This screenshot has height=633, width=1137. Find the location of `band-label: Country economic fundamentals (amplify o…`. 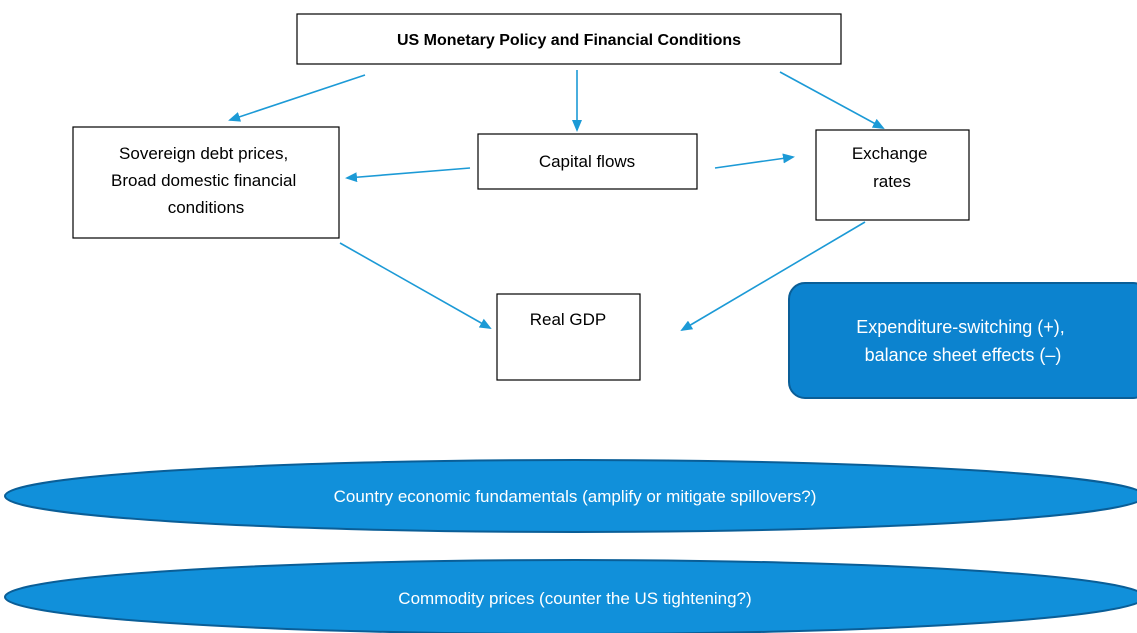

band-label: Country economic fundamentals (amplify o… is located at coordinates (575, 496).